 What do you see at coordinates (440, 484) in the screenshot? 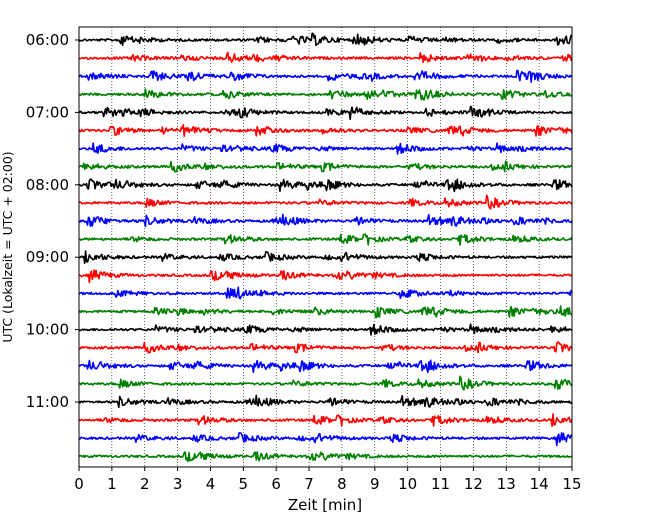
I see `x-tick-label: 11` at bounding box center [440, 484].